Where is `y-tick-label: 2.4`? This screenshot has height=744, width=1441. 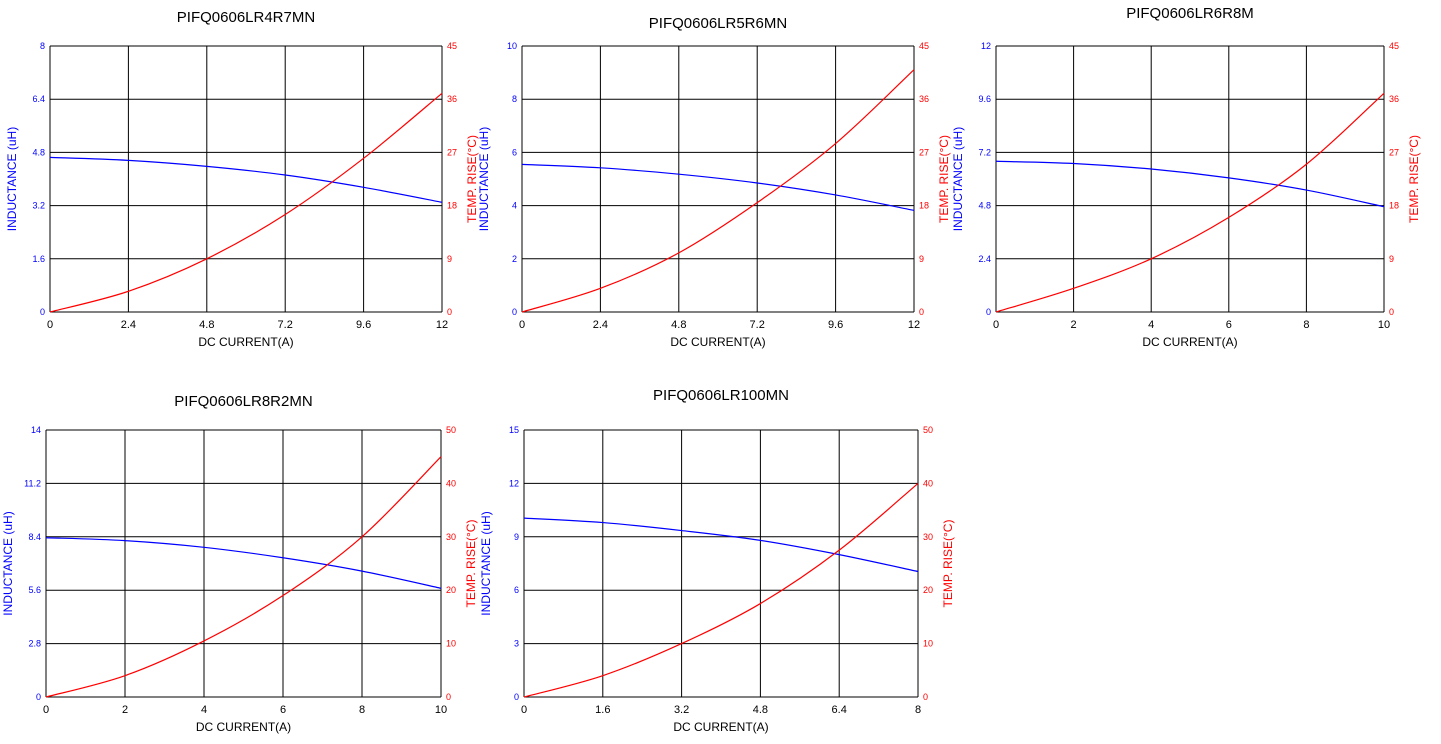 y-tick-label: 2.4 is located at coordinates (984, 259).